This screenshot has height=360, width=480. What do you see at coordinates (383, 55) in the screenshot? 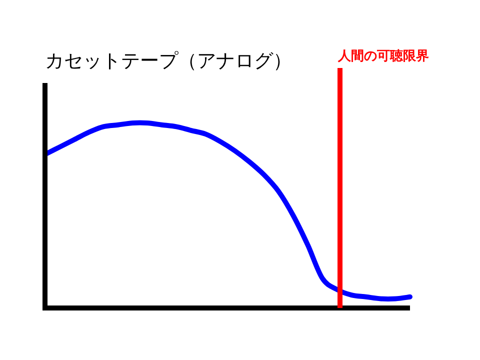
I see `text: 人間の可聴限界` at bounding box center [383, 55].